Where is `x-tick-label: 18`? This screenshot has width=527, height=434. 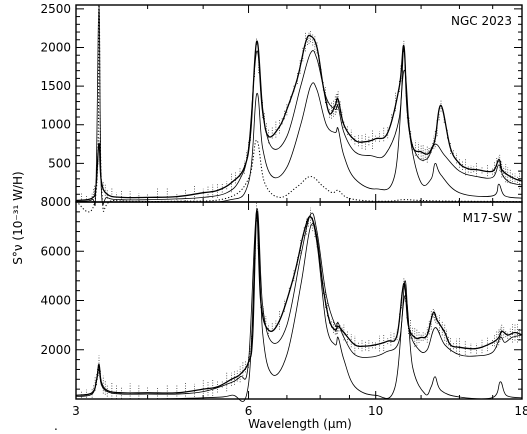 x-tick-label: 18 is located at coordinates (520, 411).